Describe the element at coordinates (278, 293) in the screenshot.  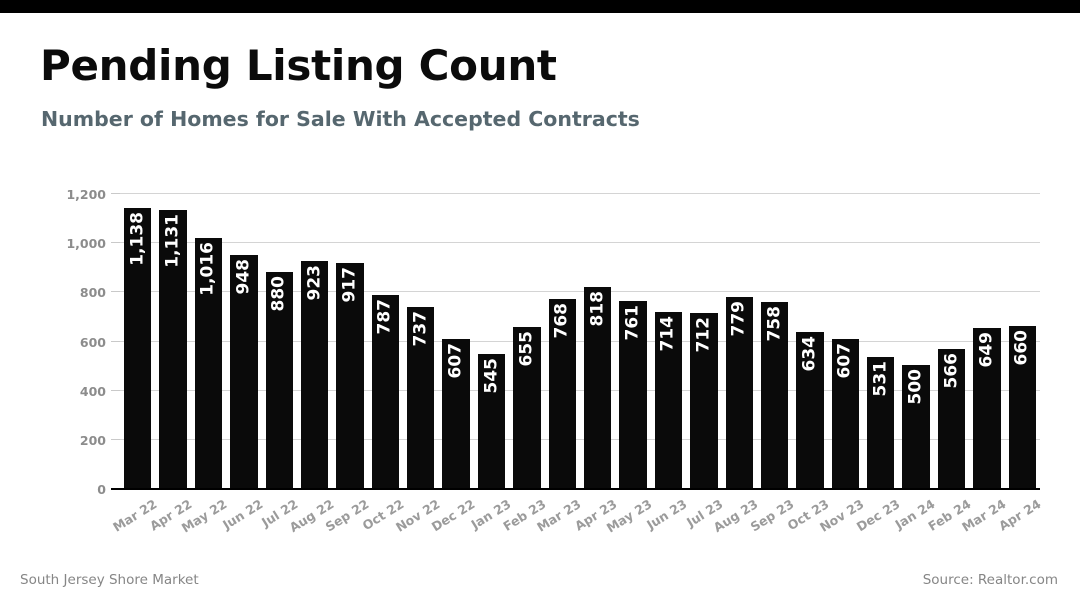
I see `bar-value-label: 880` at that location.